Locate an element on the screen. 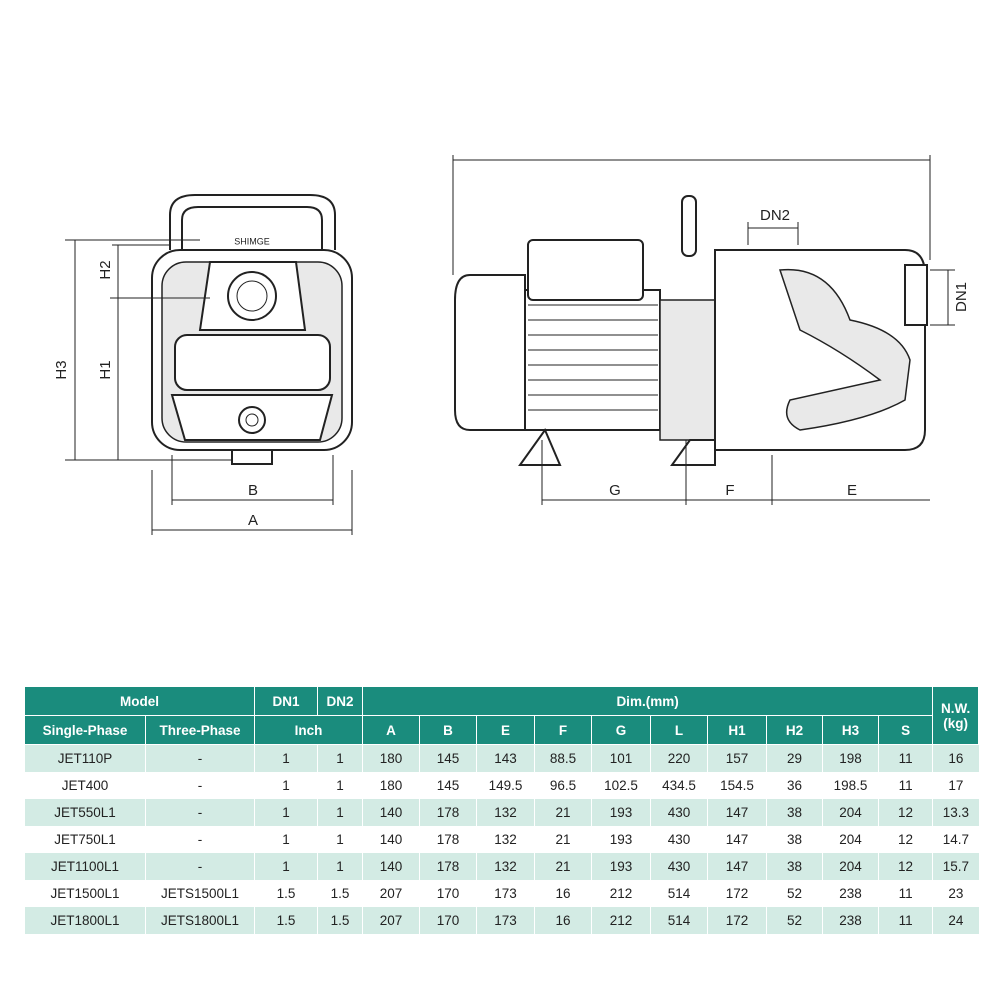 This screenshot has width=1000, height=1000. table-cell: 15.7 is located at coordinates (955, 866).